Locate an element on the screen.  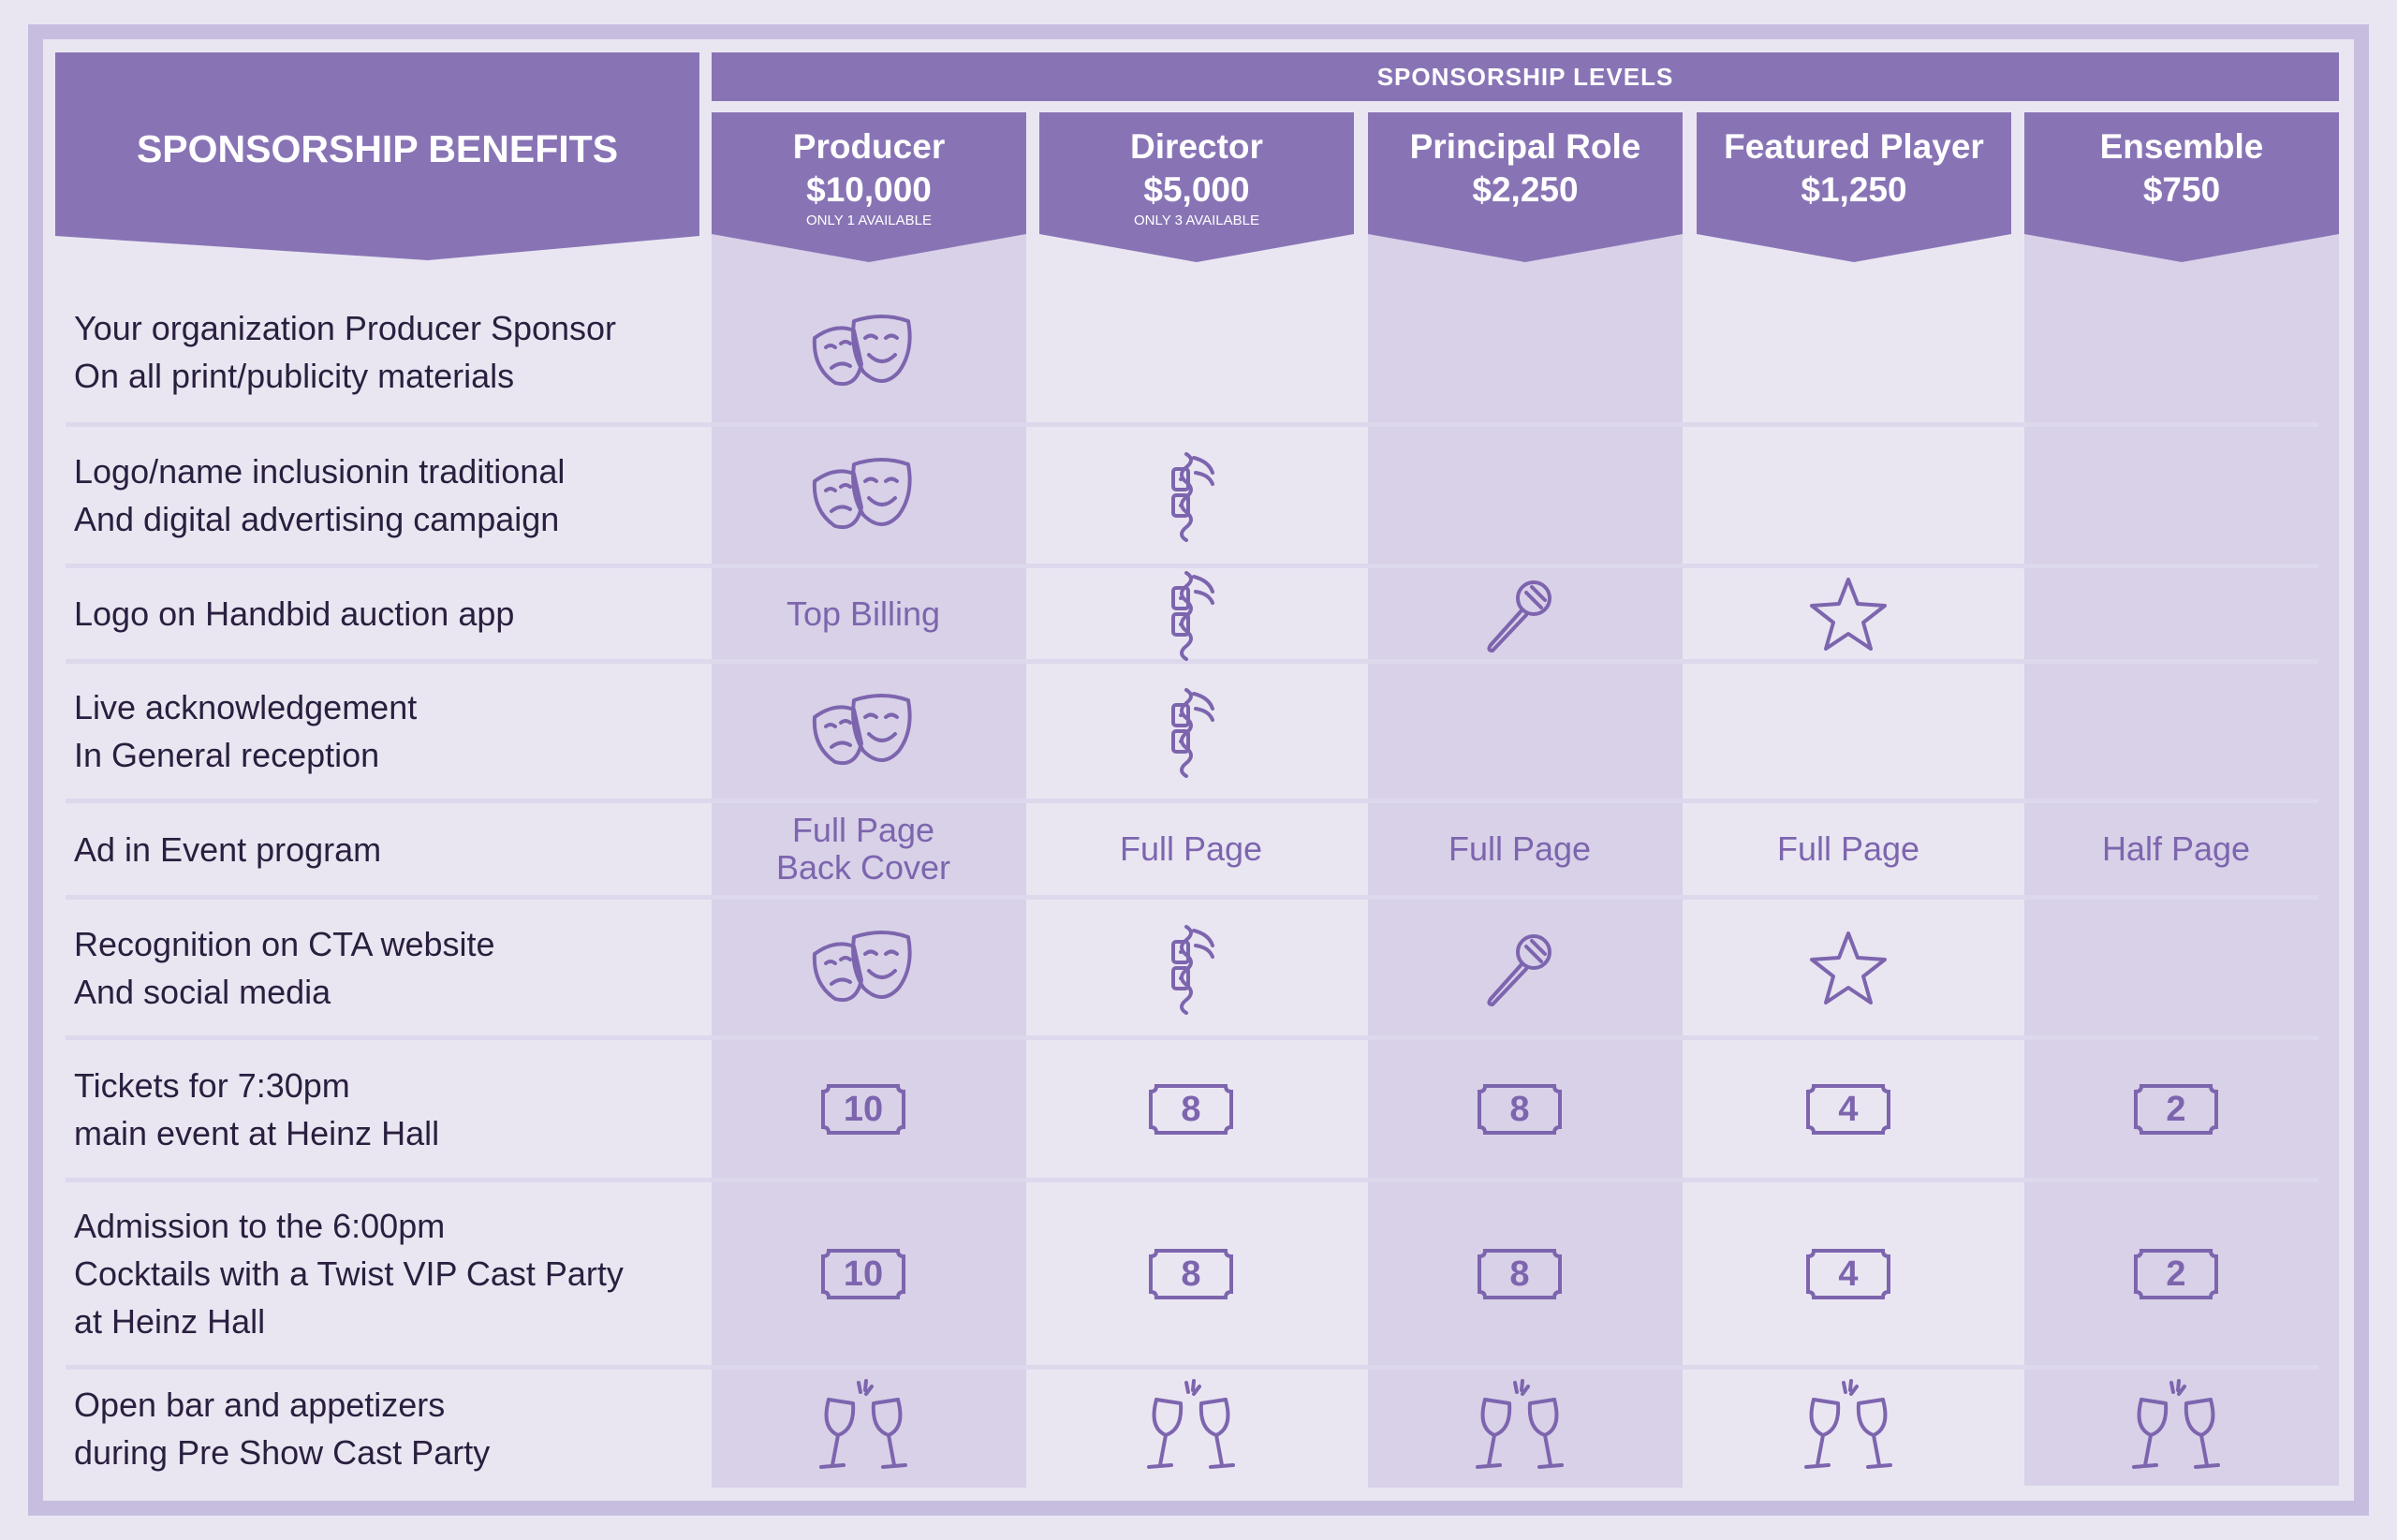
level-header-featured-player: Featured Player $1,250 is located at coordinates (1854, 187).